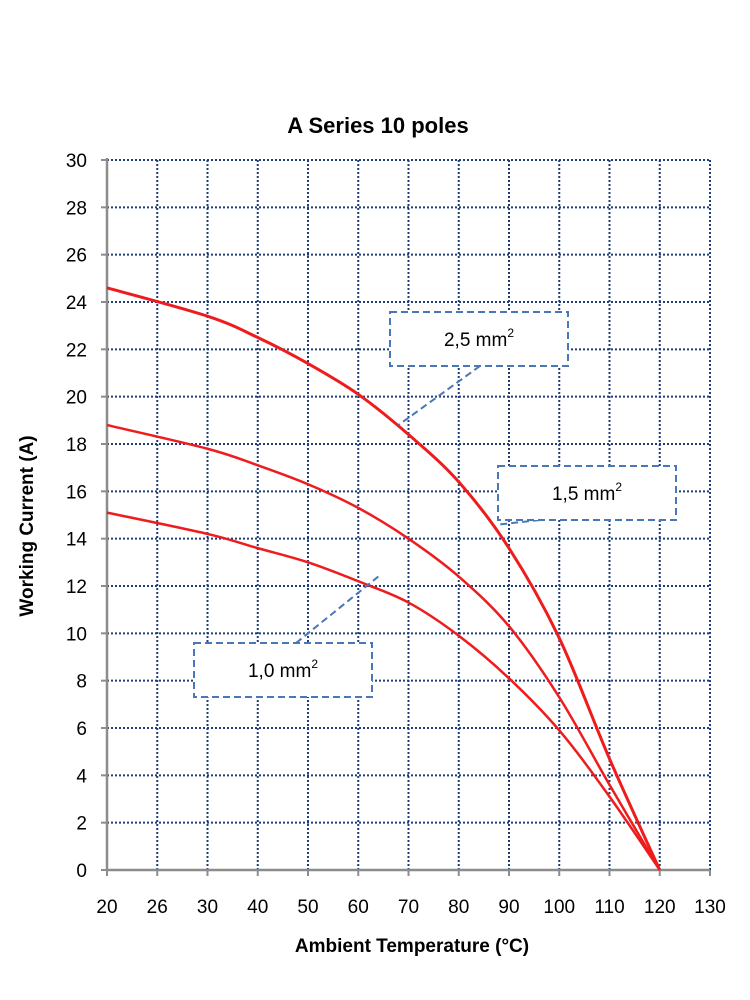  Describe the element at coordinates (76, 208) in the screenshot. I see `y-tick-label: 28` at that location.